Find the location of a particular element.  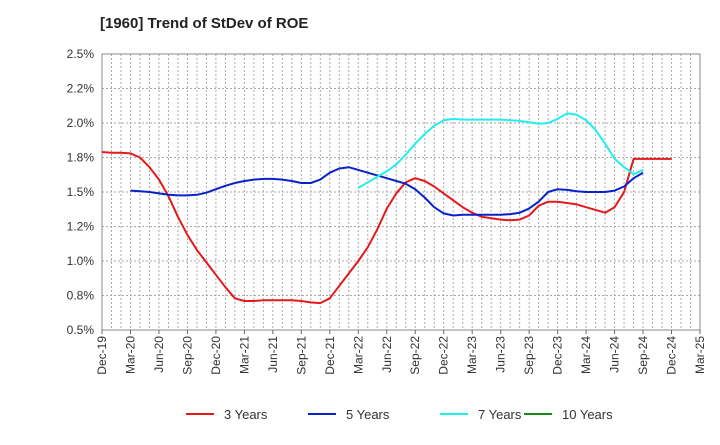

x-tick-label: Mar-21 is located at coordinates (244, 355).